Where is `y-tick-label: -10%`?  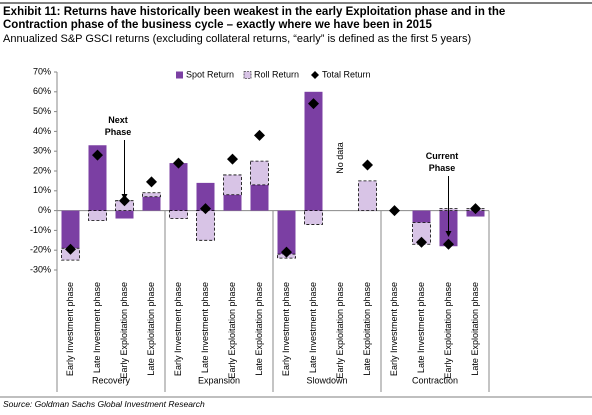
y-tick-label: -10% is located at coordinates (40, 230).